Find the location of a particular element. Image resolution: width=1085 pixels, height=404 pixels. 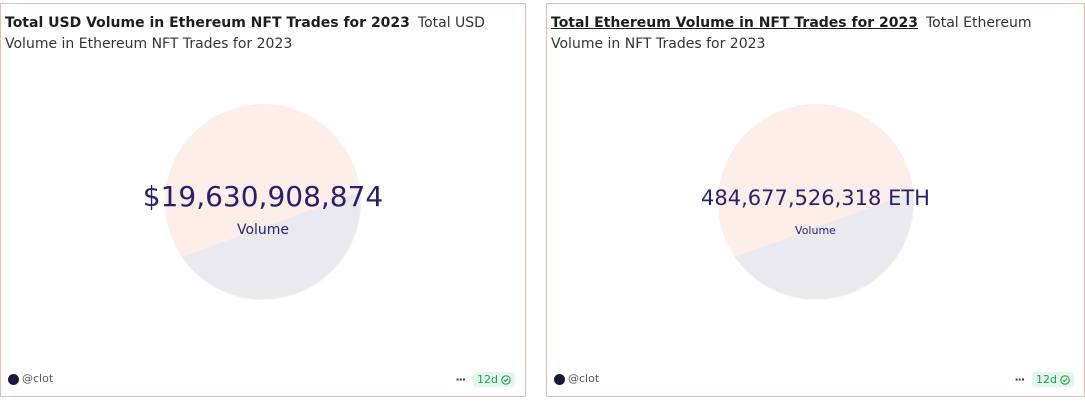

counter-value: $19,630,908,874 is located at coordinates (263, 196).